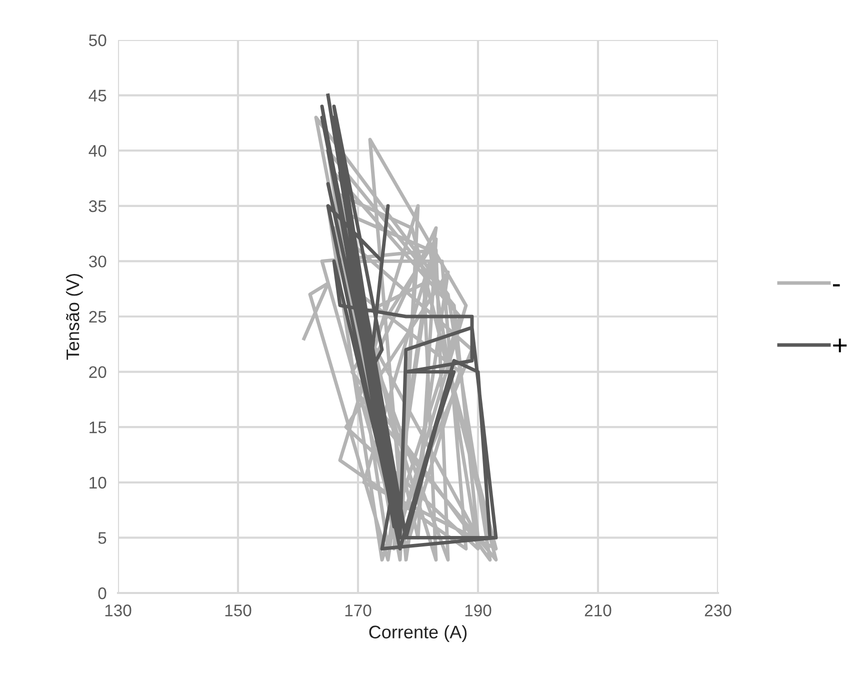  I want to click on x-tick-label: 210, so click(598, 610).